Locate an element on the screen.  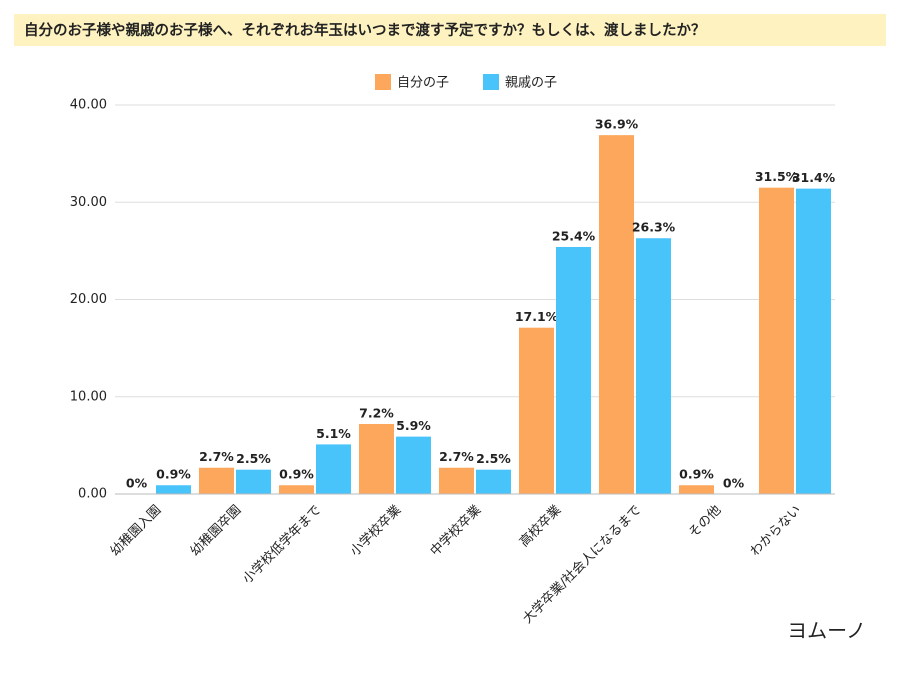
value-label: 5.9% is located at coordinates (413, 425).